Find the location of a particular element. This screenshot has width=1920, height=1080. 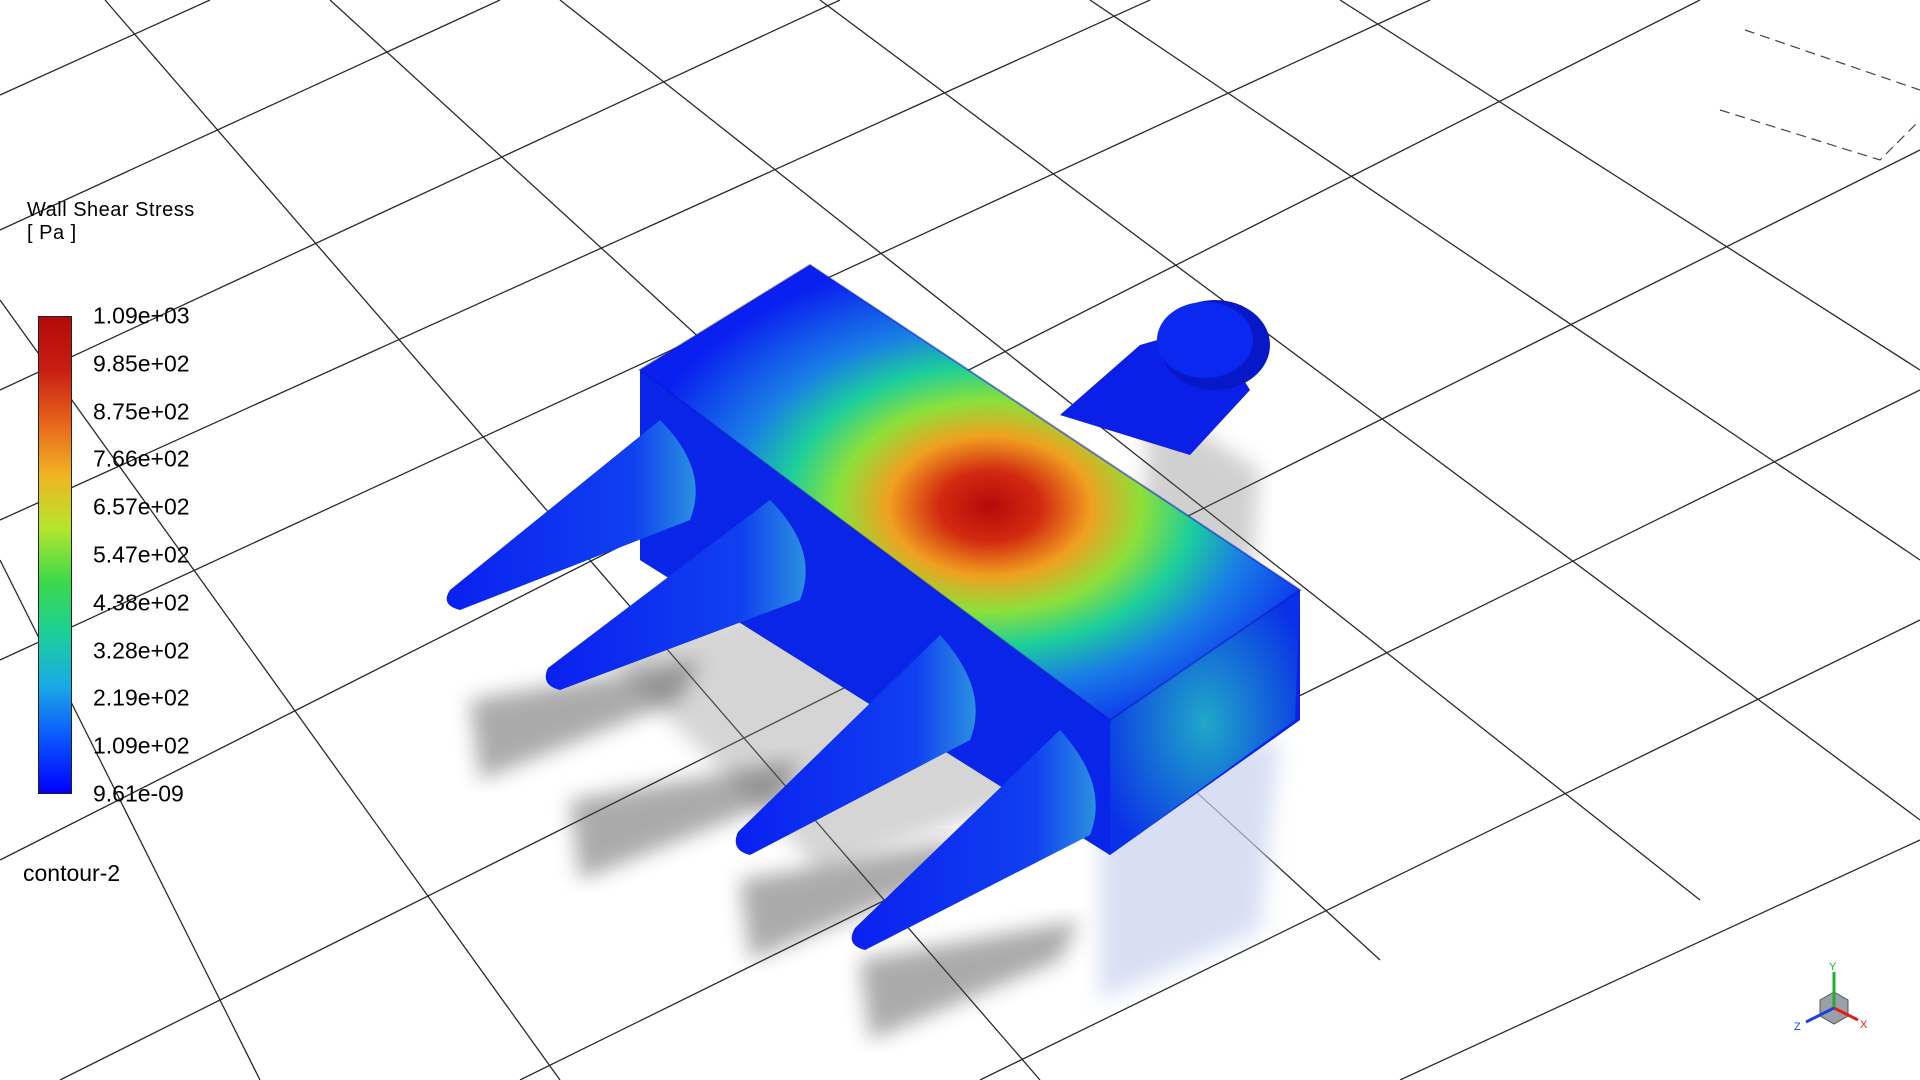

colorbar-tick-0: 1.09e+03 is located at coordinates (141, 315).